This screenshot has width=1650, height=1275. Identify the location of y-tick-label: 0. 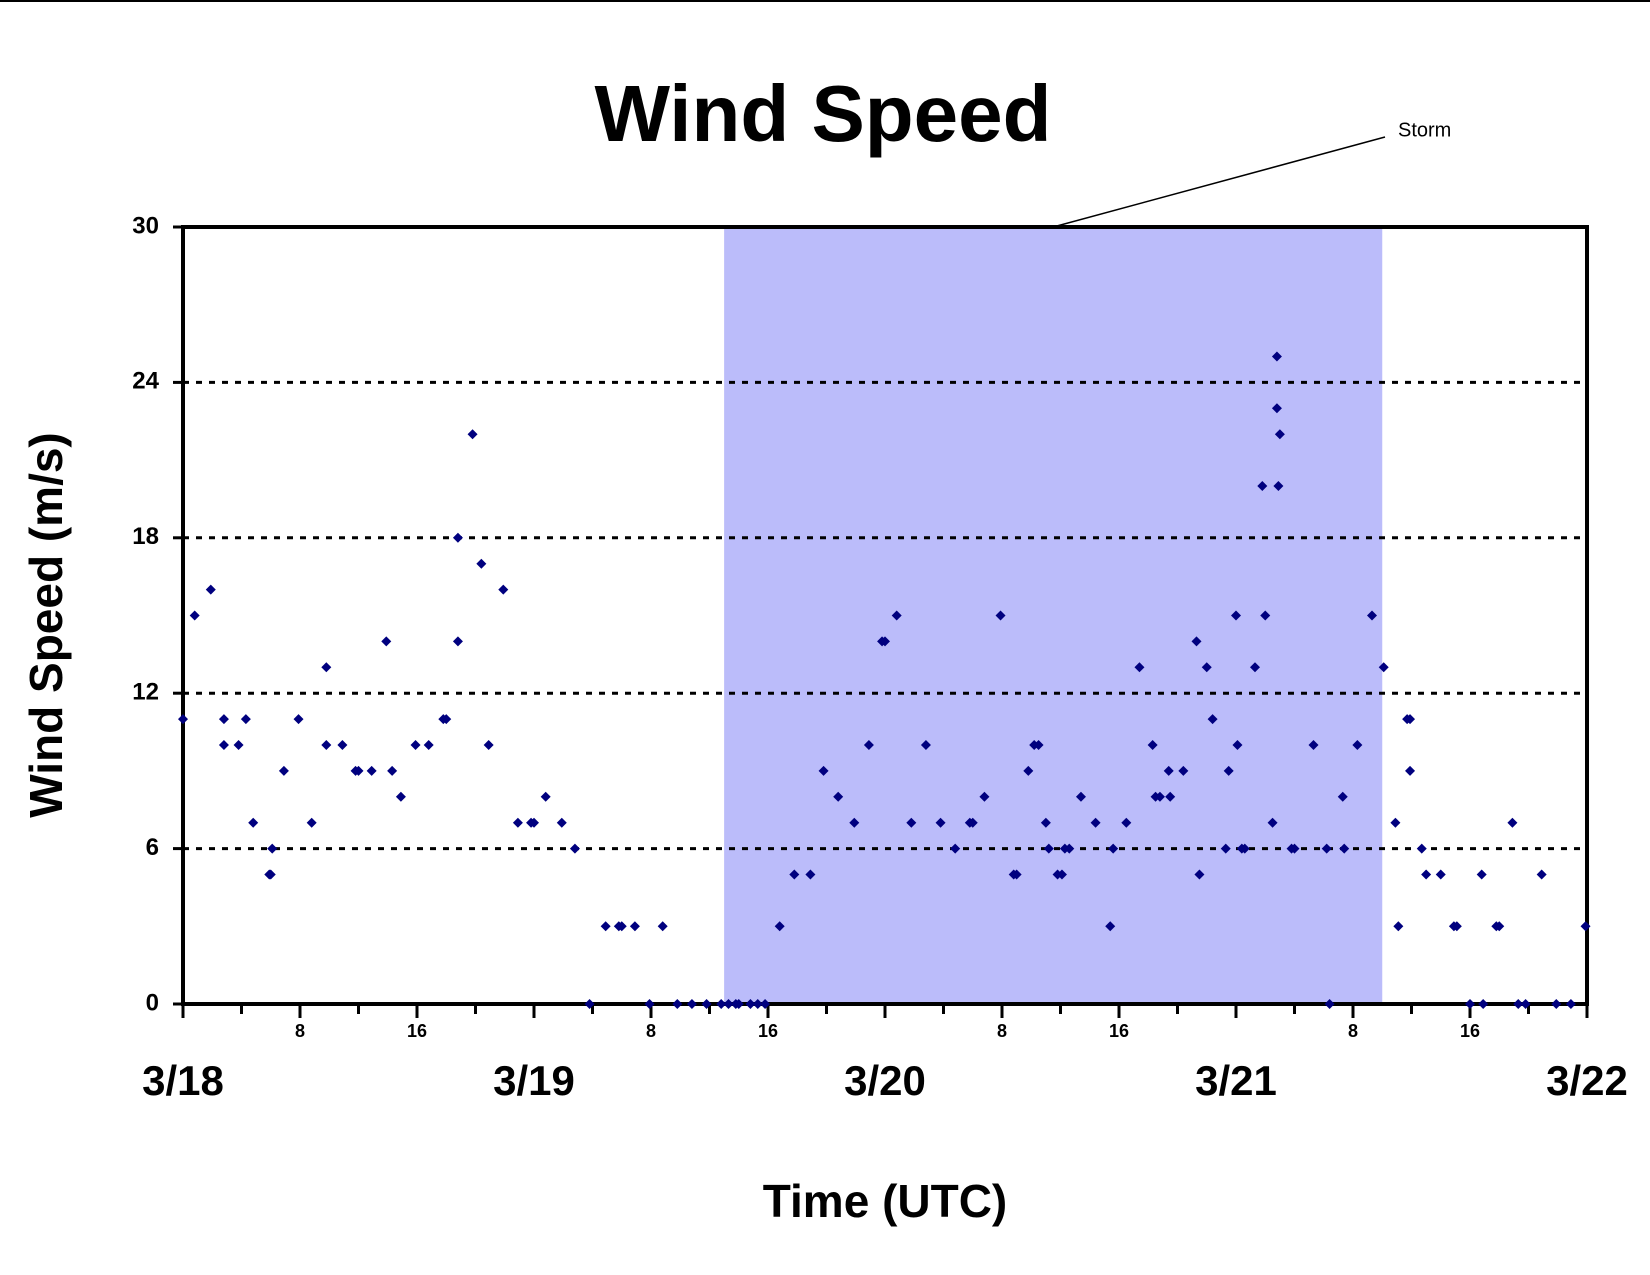
(152, 1002).